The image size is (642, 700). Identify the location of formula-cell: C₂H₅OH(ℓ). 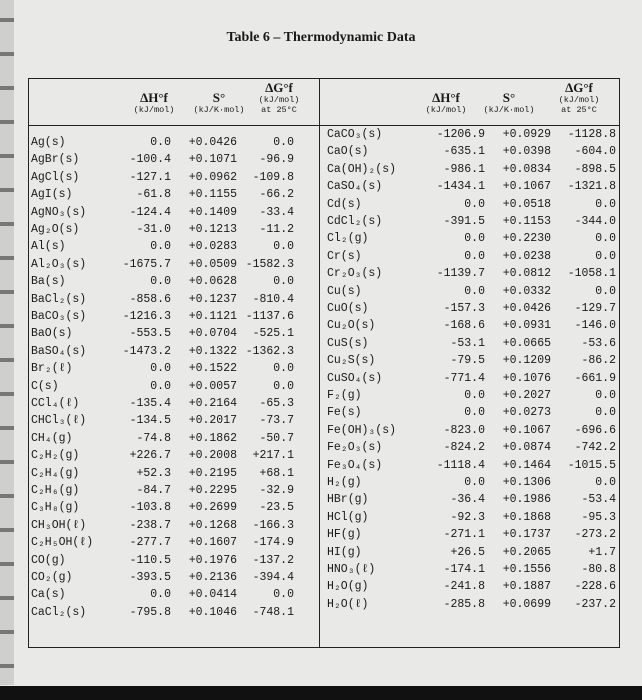
(62, 543).